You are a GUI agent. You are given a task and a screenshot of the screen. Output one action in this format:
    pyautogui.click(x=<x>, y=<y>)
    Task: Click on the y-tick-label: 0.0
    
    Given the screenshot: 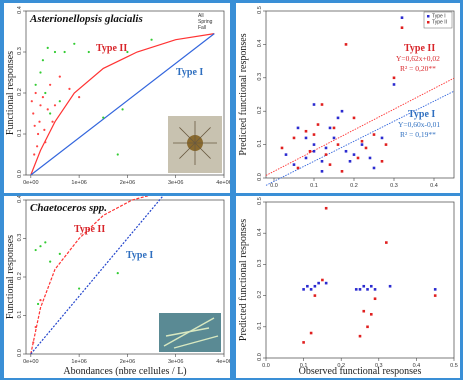 What is the action you would take?
    pyautogui.click(x=20, y=174)
    